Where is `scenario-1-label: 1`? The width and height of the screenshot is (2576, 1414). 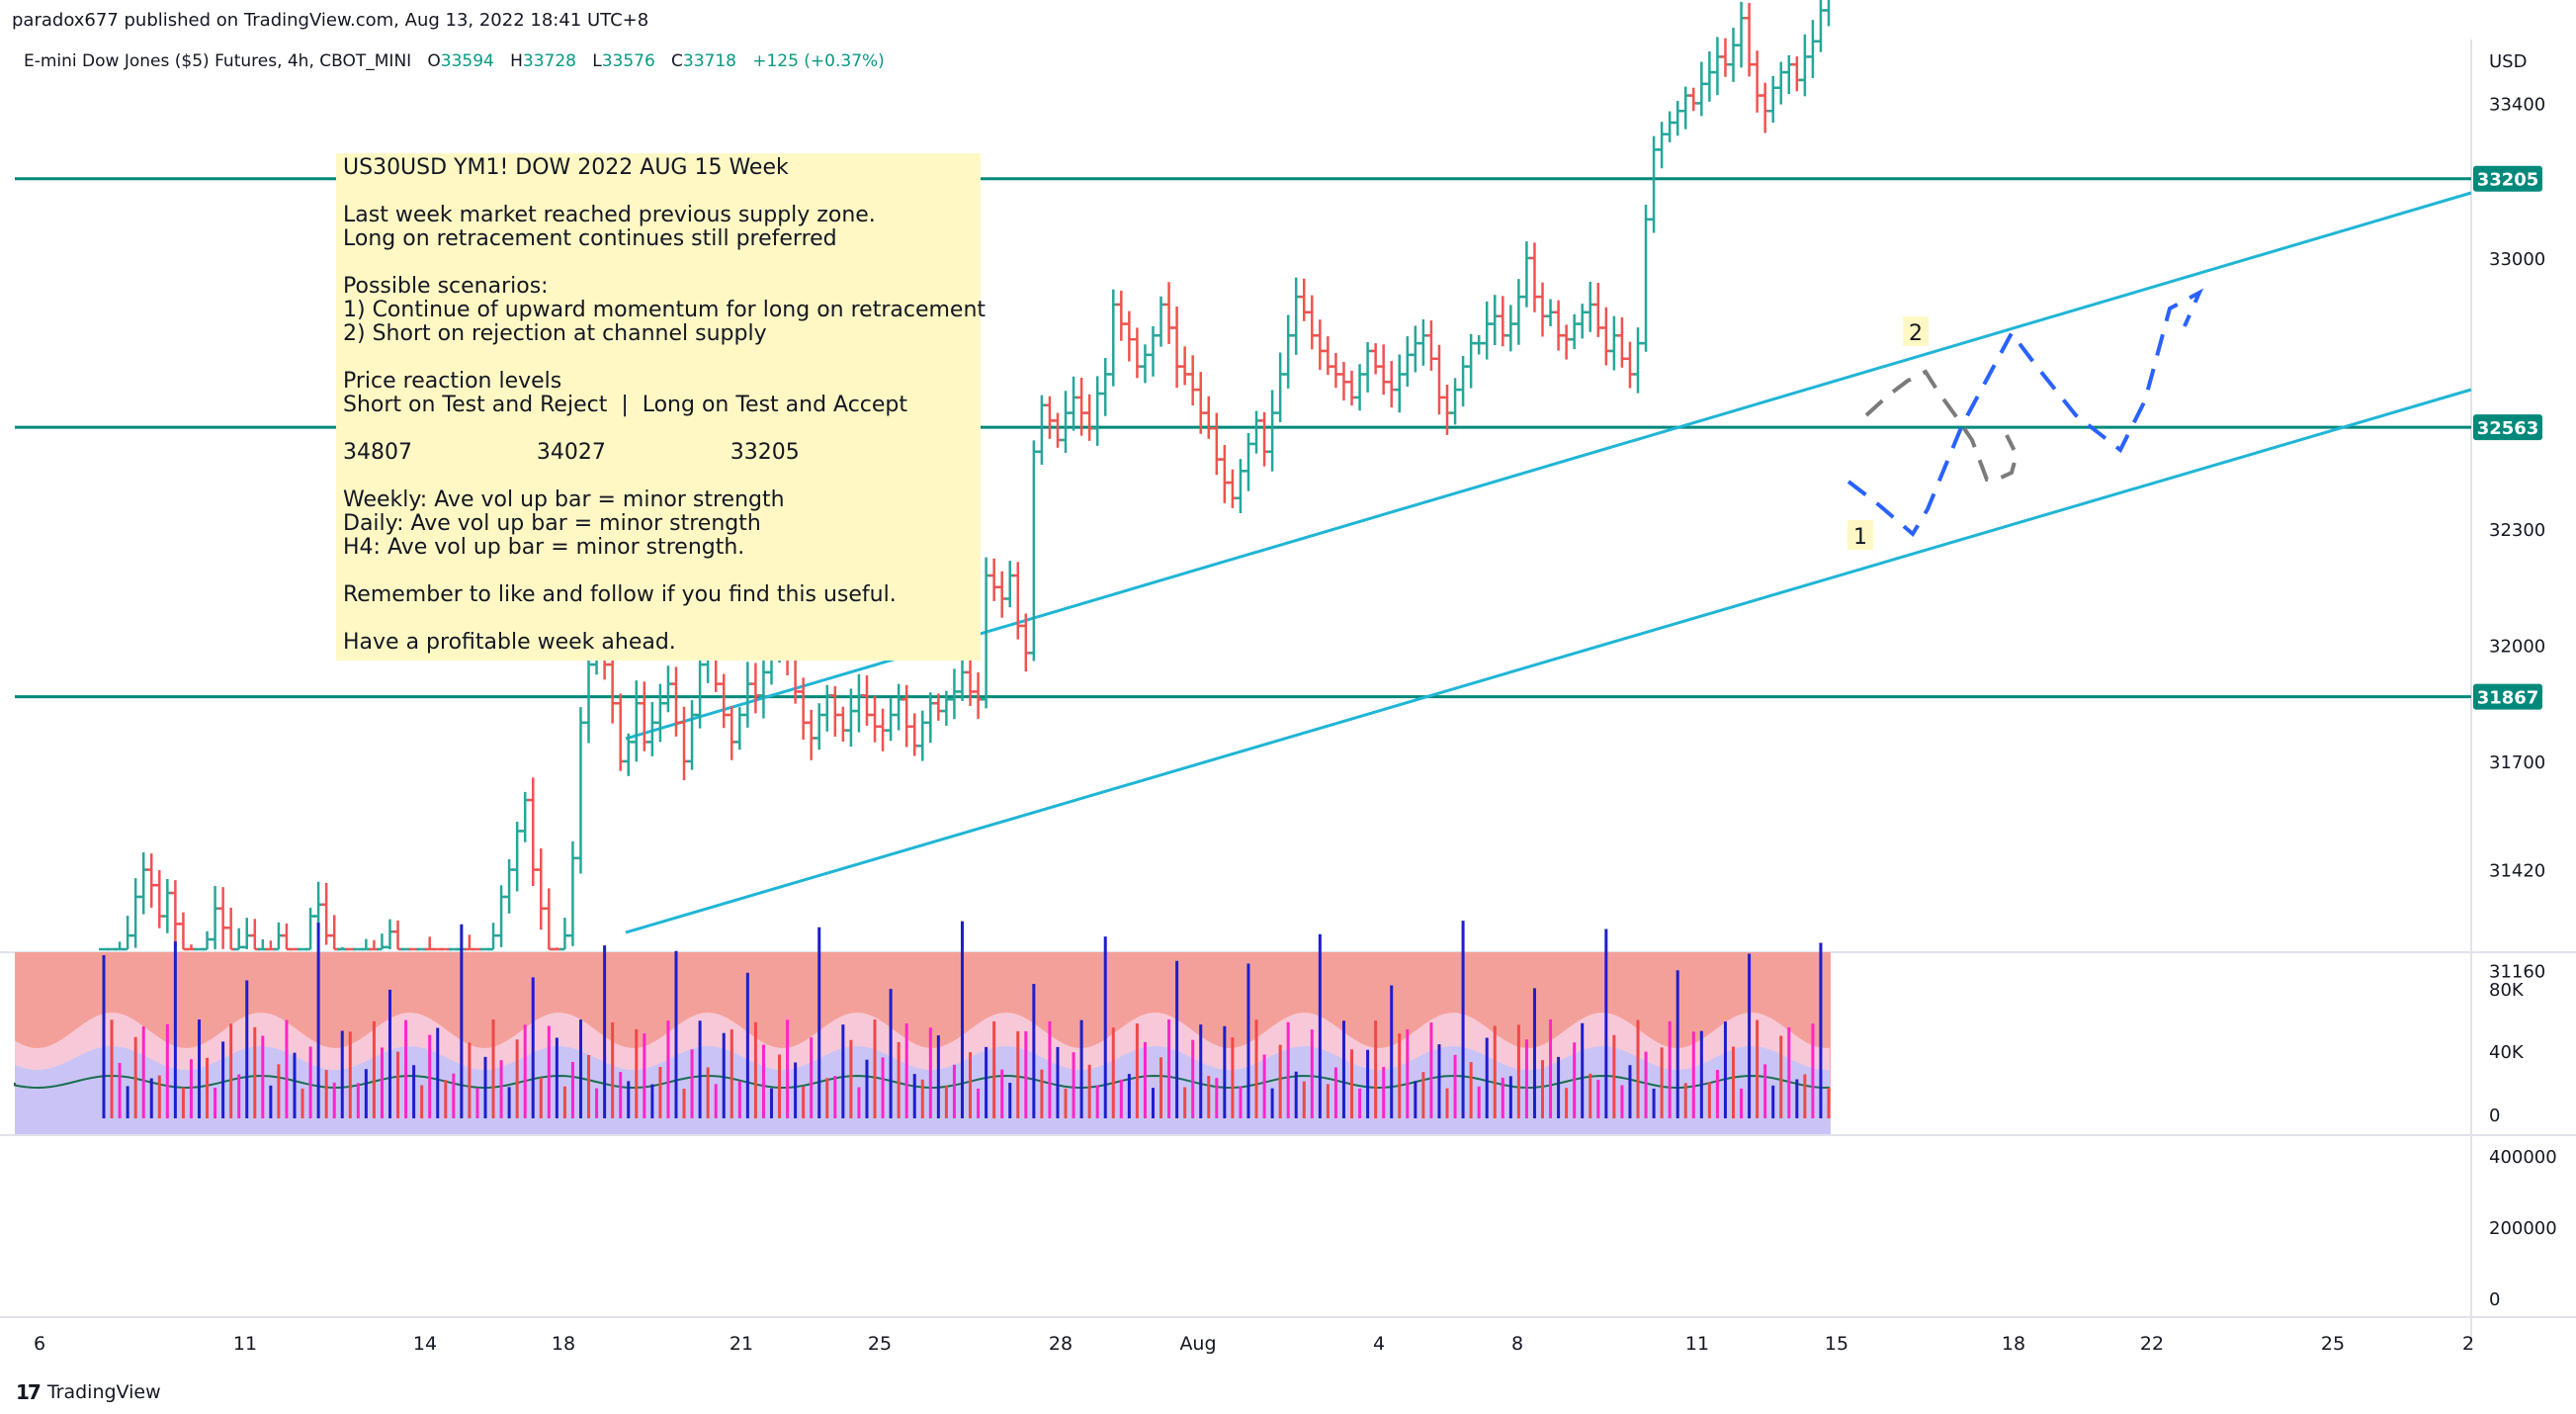
scenario-1-label: 1 is located at coordinates (1860, 537).